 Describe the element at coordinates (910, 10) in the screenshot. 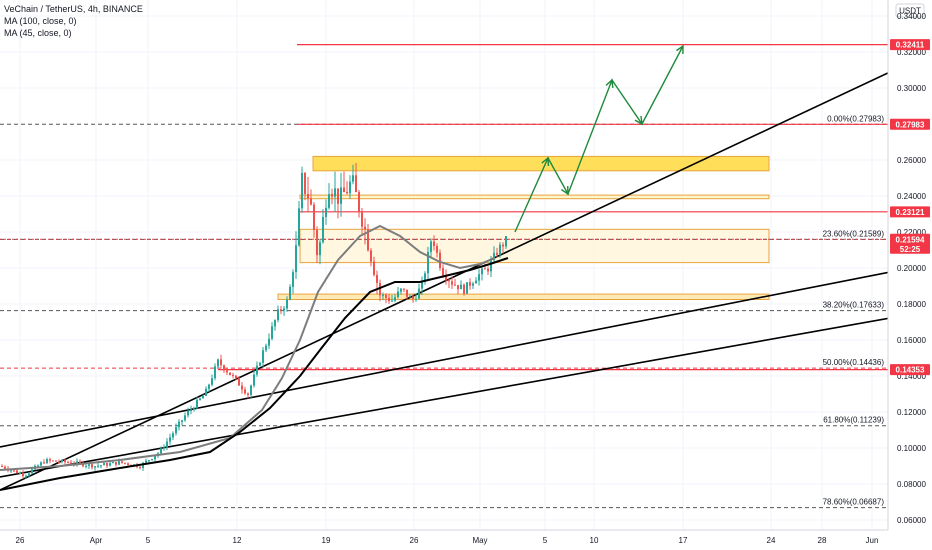

I see `currency-box` at that location.